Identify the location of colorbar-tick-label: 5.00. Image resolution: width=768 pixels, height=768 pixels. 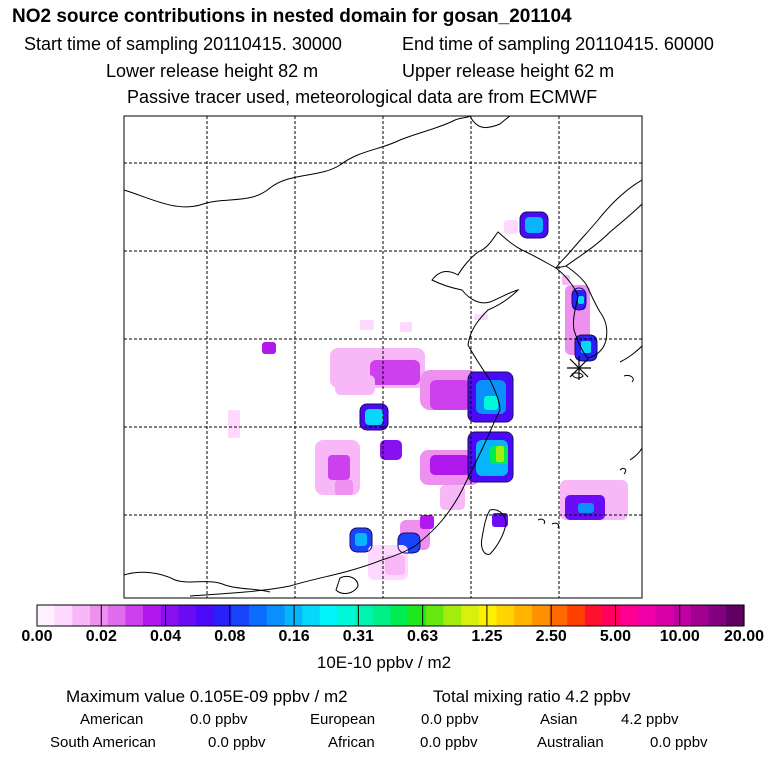
(615, 636).